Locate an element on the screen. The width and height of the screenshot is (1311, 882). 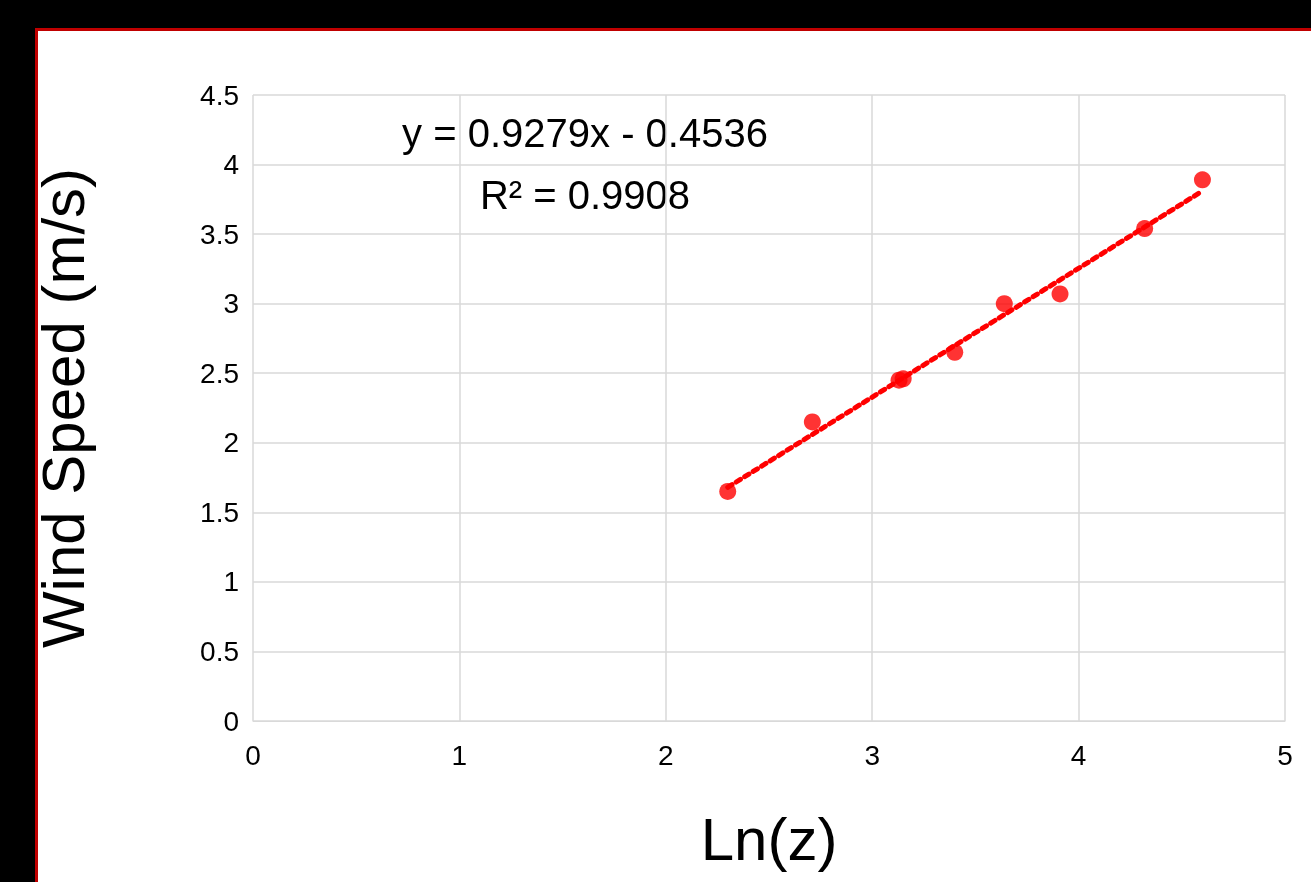
y-tick-label: 1.5 is located at coordinates (219, 512).